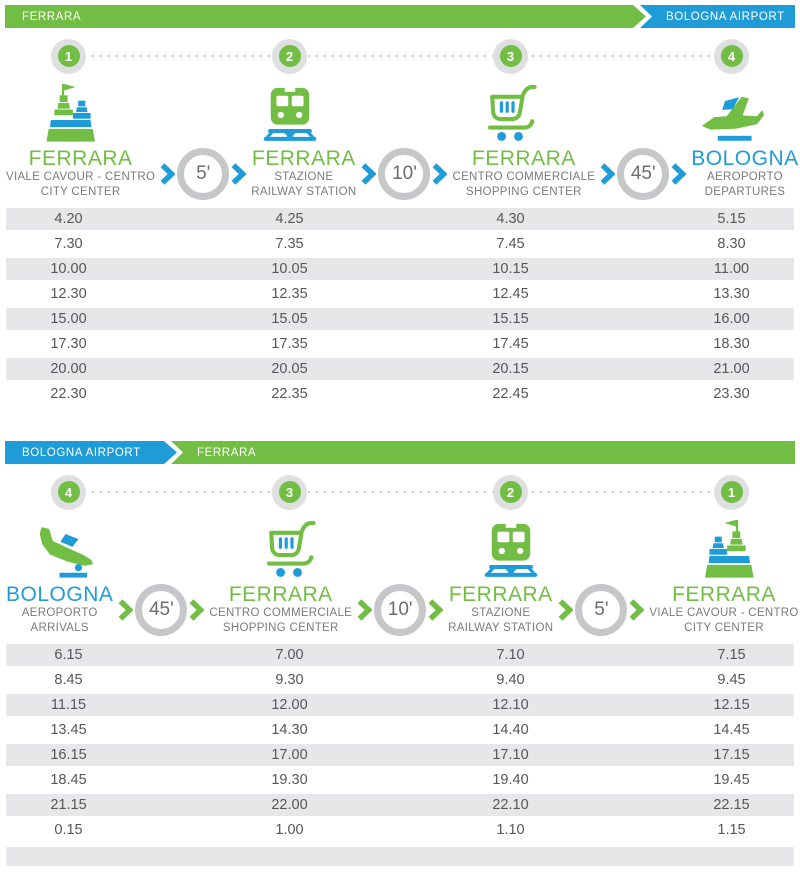 Image resolution: width=800 pixels, height=872 pixels. I want to click on time-row: 8.45 9.30 9.40 9.45, so click(400, 680).